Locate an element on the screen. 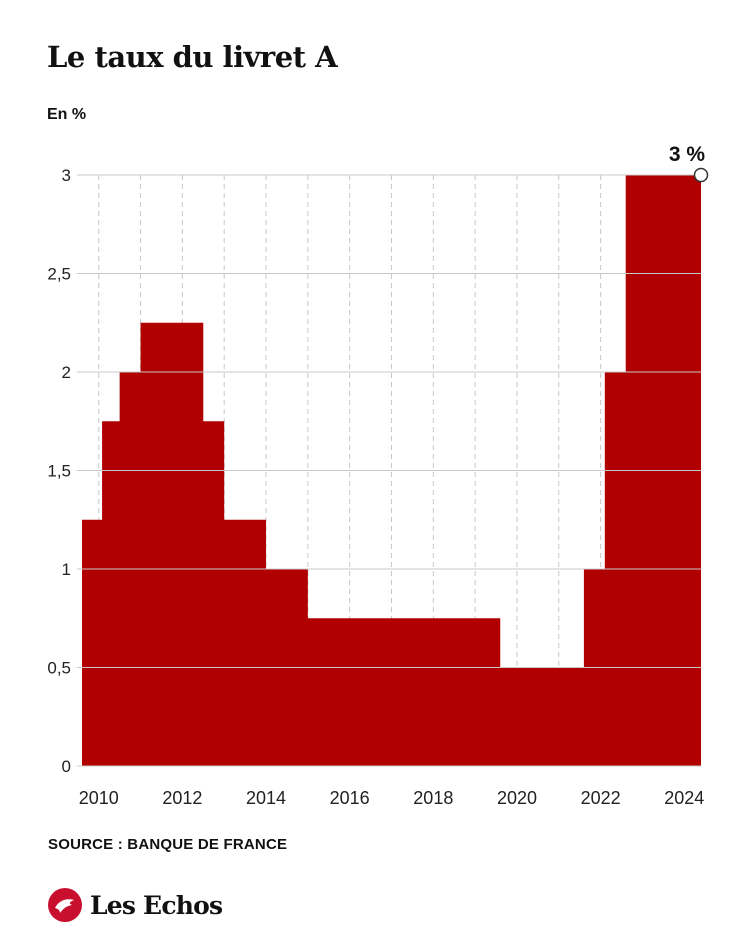 The height and width of the screenshot is (938, 750). latest-value-marker is located at coordinates (701, 175).